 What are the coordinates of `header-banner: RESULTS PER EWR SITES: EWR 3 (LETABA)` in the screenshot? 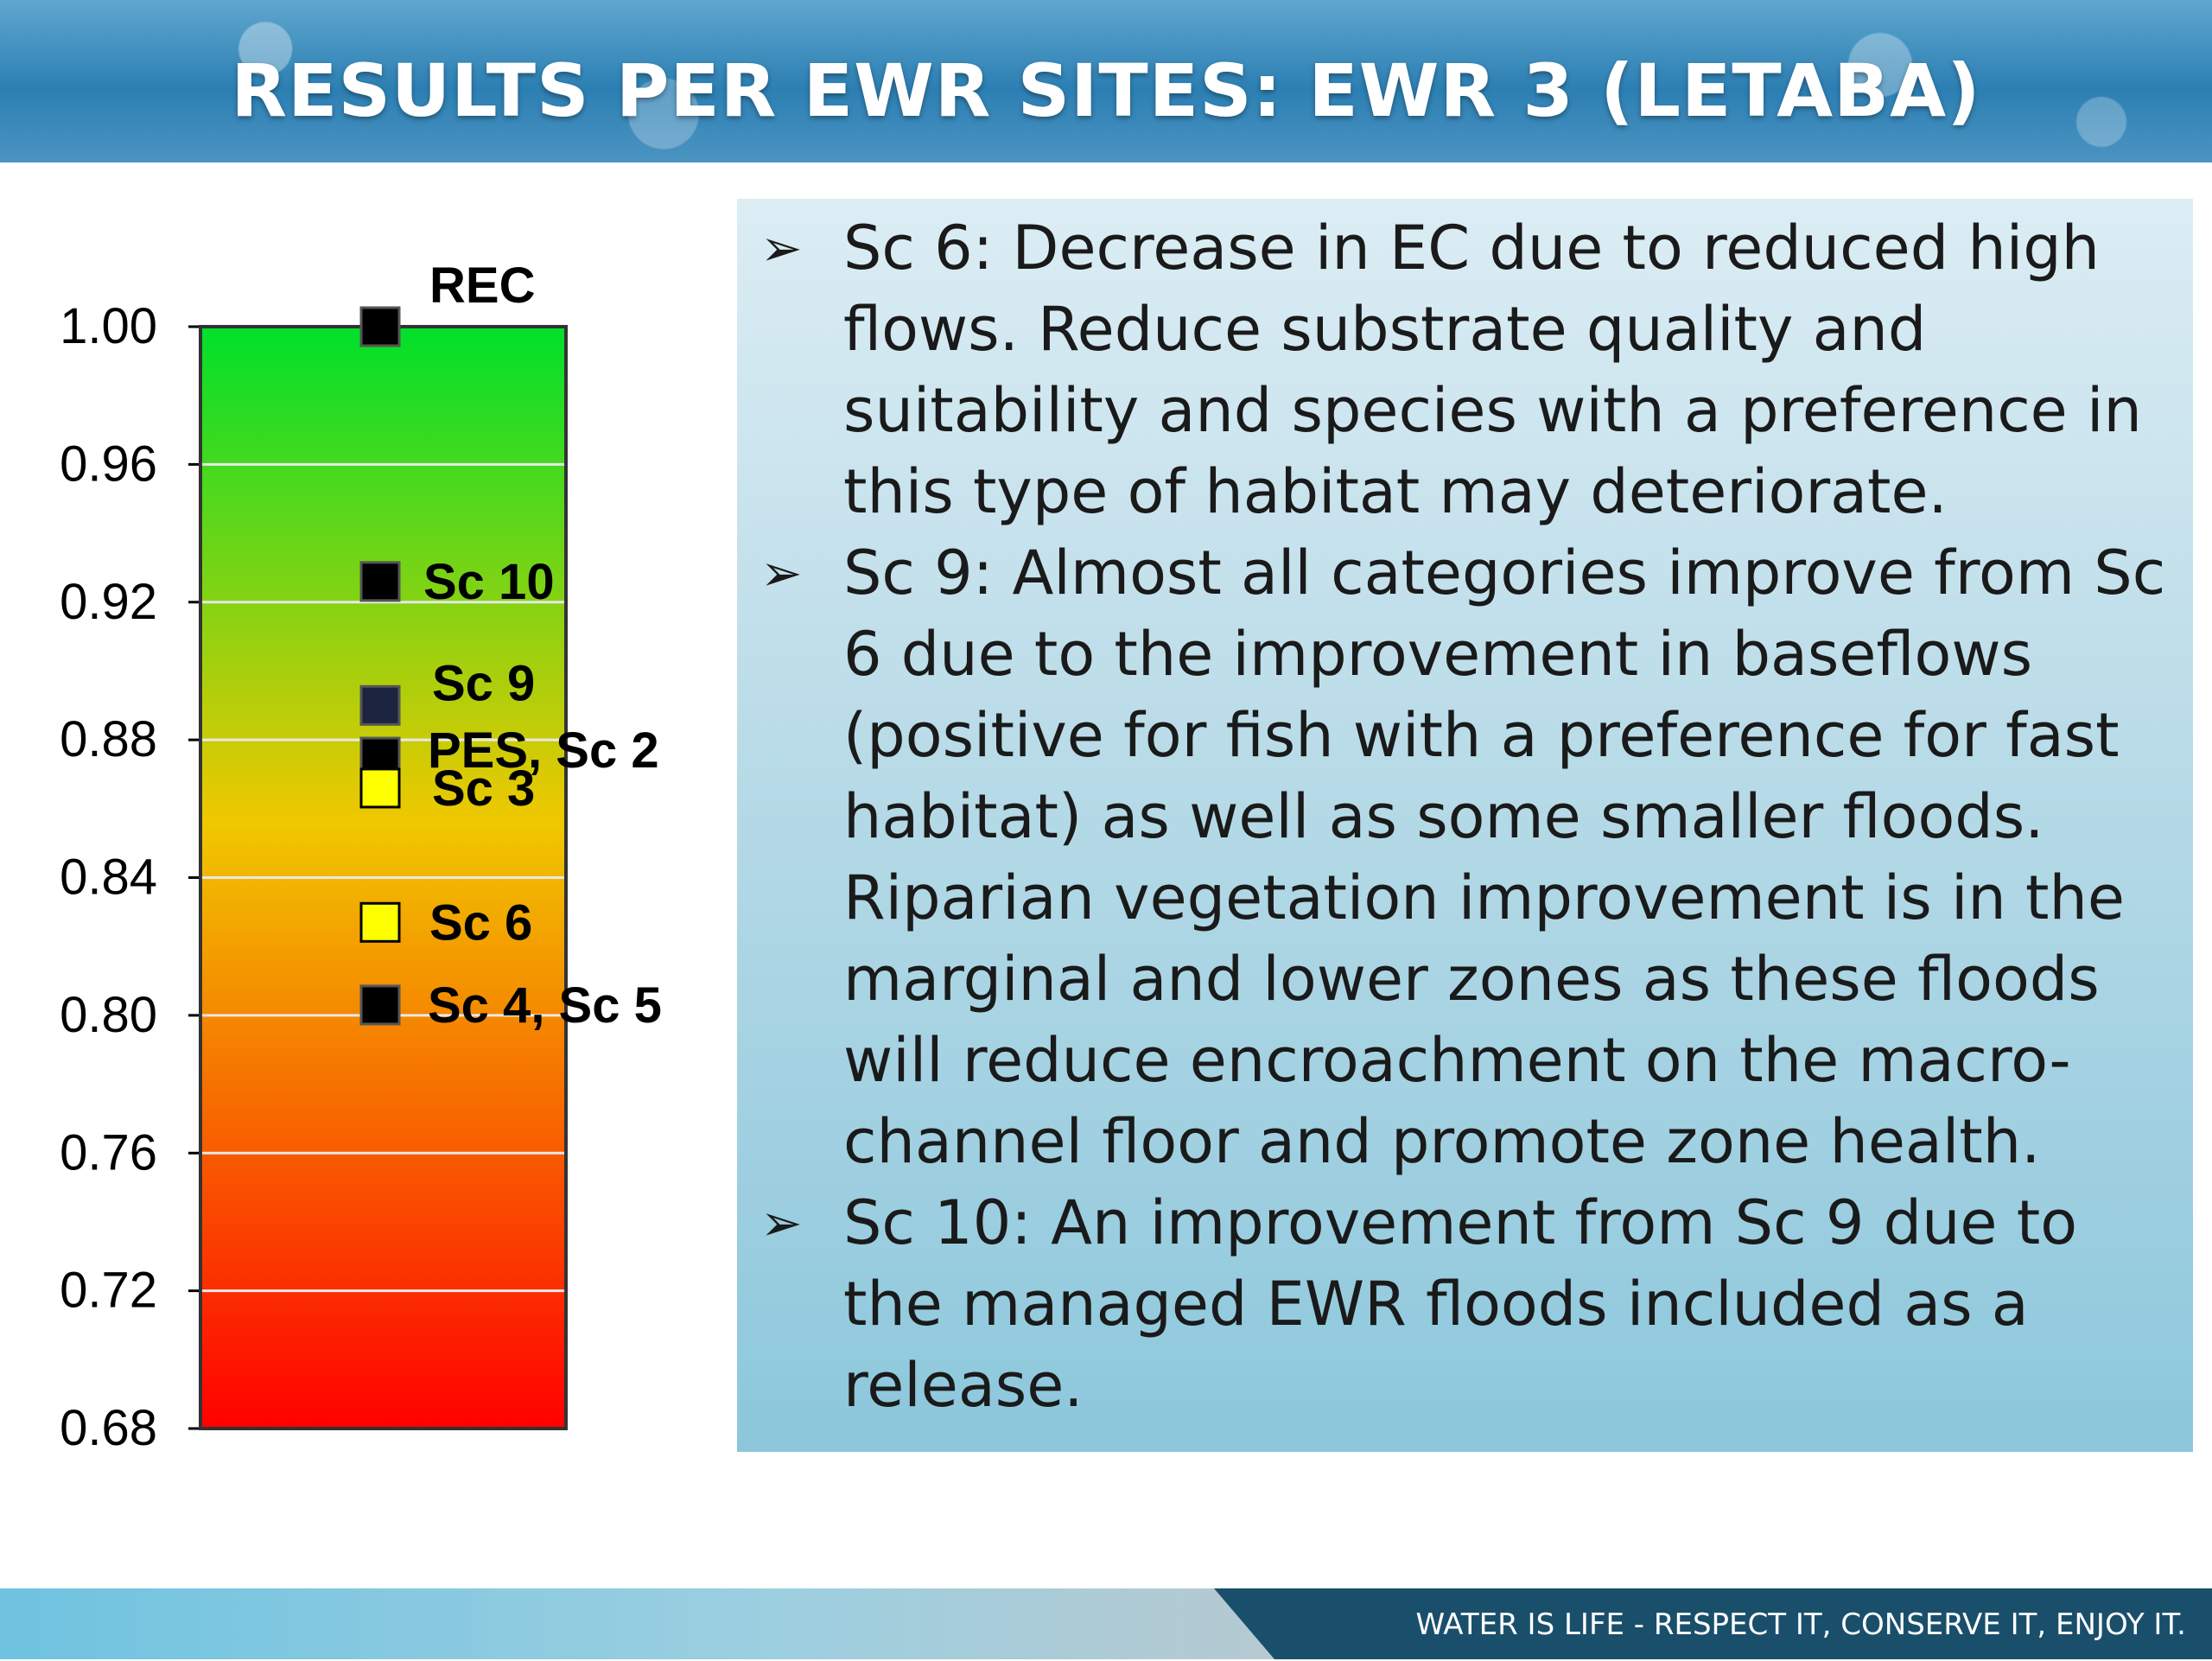 It's located at (1106, 81).